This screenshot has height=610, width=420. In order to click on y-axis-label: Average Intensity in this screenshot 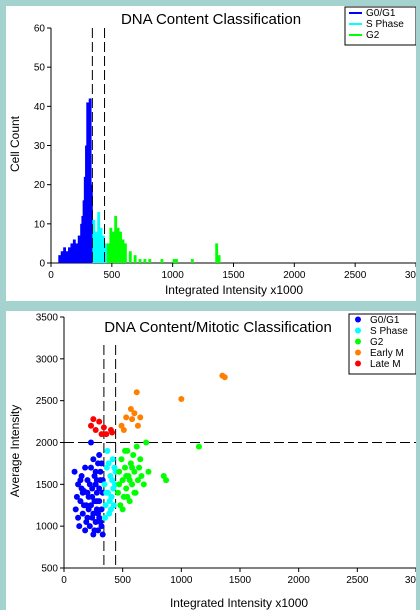, I will do `click(15, 451)`.